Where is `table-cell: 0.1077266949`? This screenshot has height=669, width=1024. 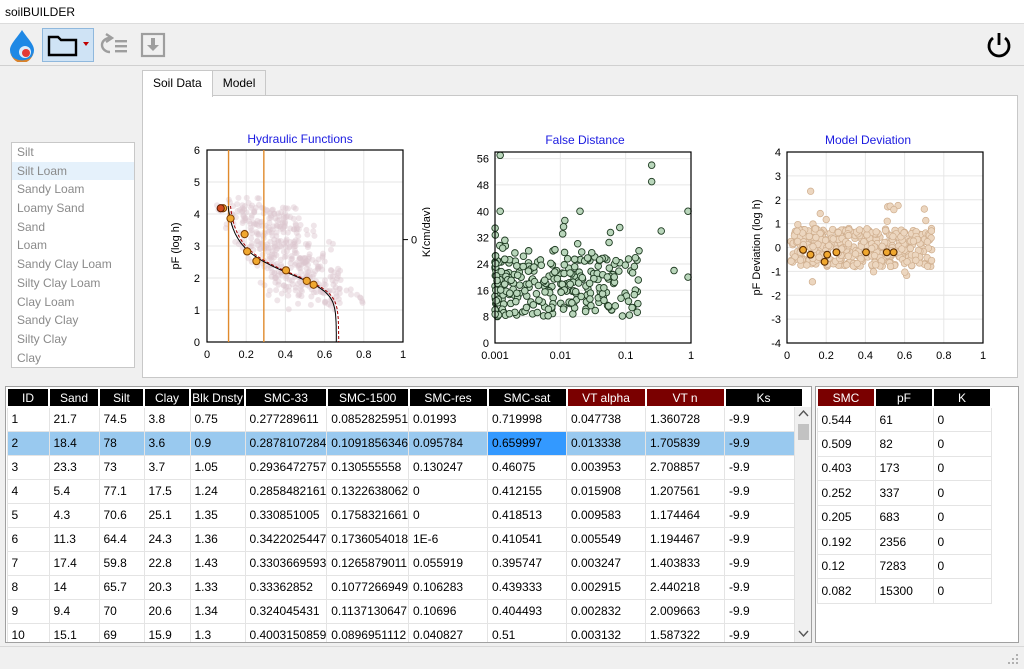
table-cell: 0.1077266949 is located at coordinates (367, 587).